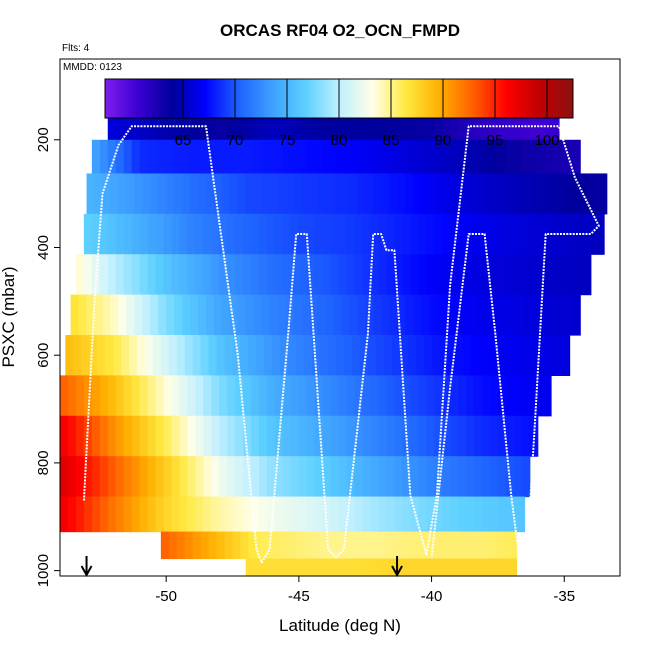 The image size is (650, 650). Describe the element at coordinates (443, 140) in the screenshot. I see `colorbar-tick-label: 90` at that location.